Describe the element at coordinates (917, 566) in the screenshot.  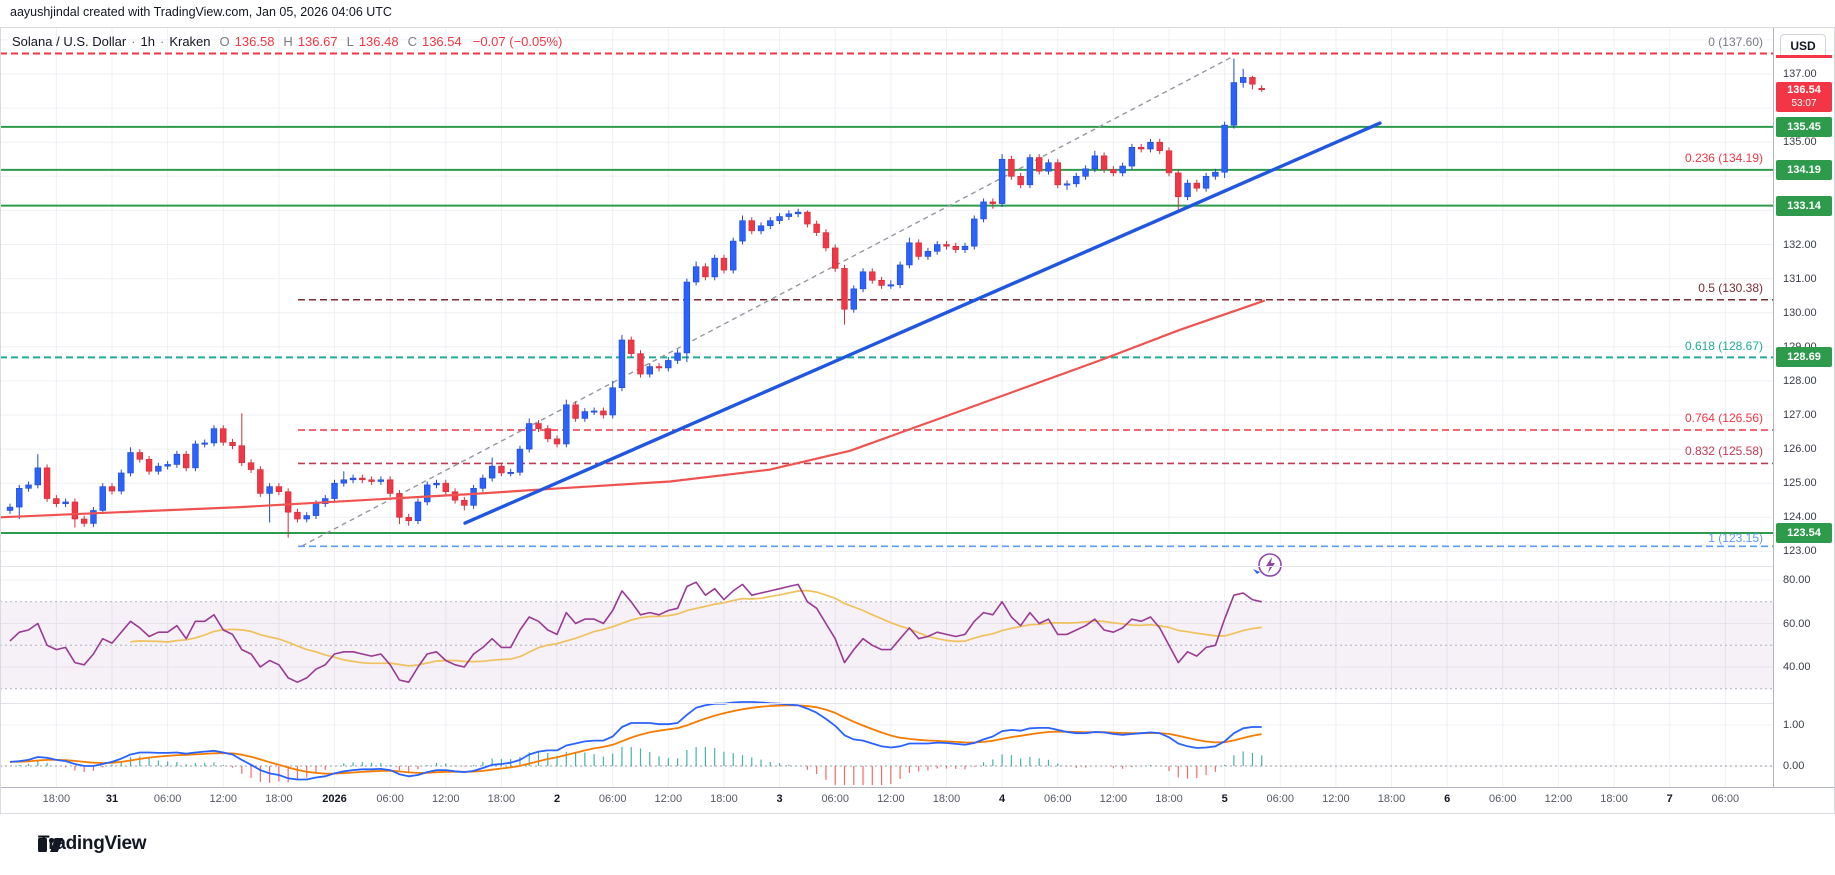
I see `pane-divider-rsi` at that location.